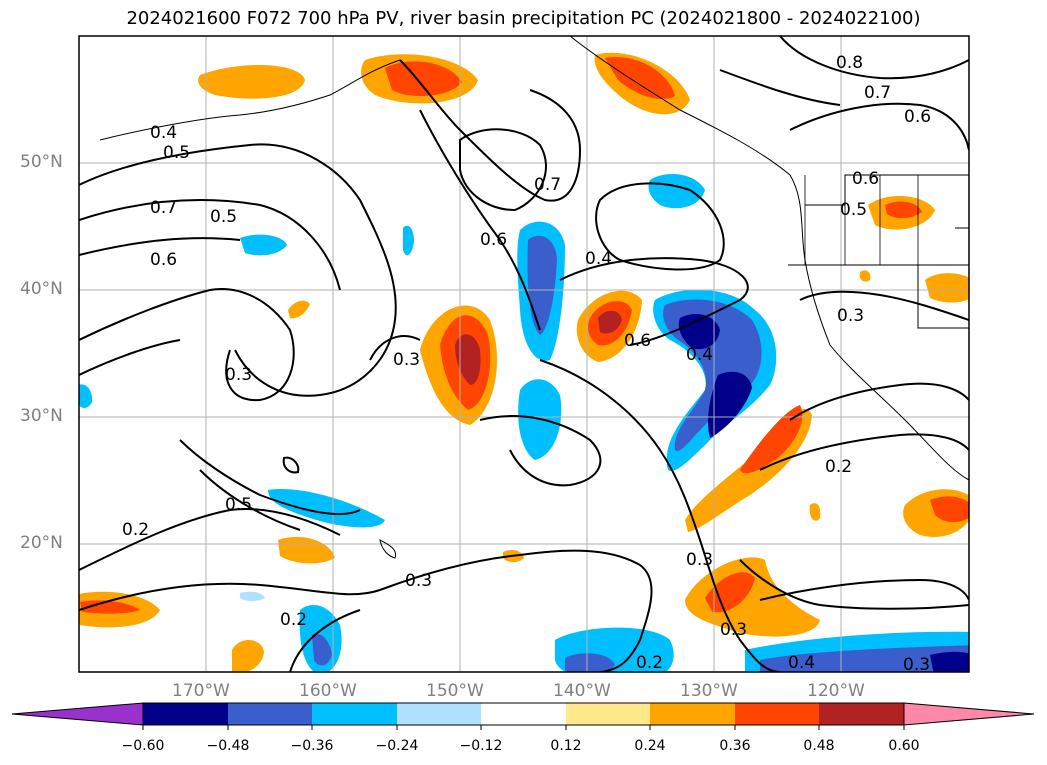  I want to click on colorbar-tick-label: −0.48, so click(228, 746).